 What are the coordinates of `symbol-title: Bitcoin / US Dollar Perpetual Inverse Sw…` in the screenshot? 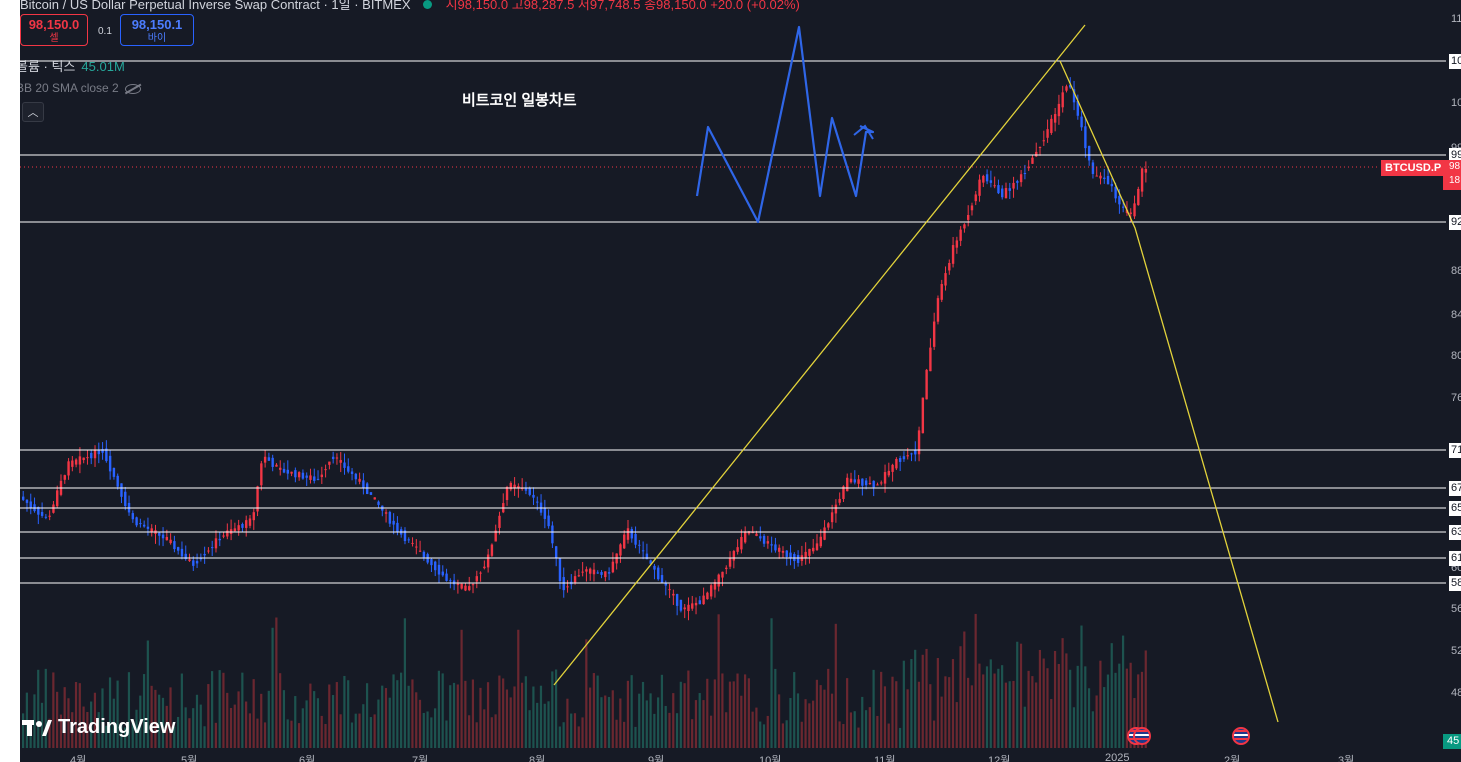 It's located at (215, 6).